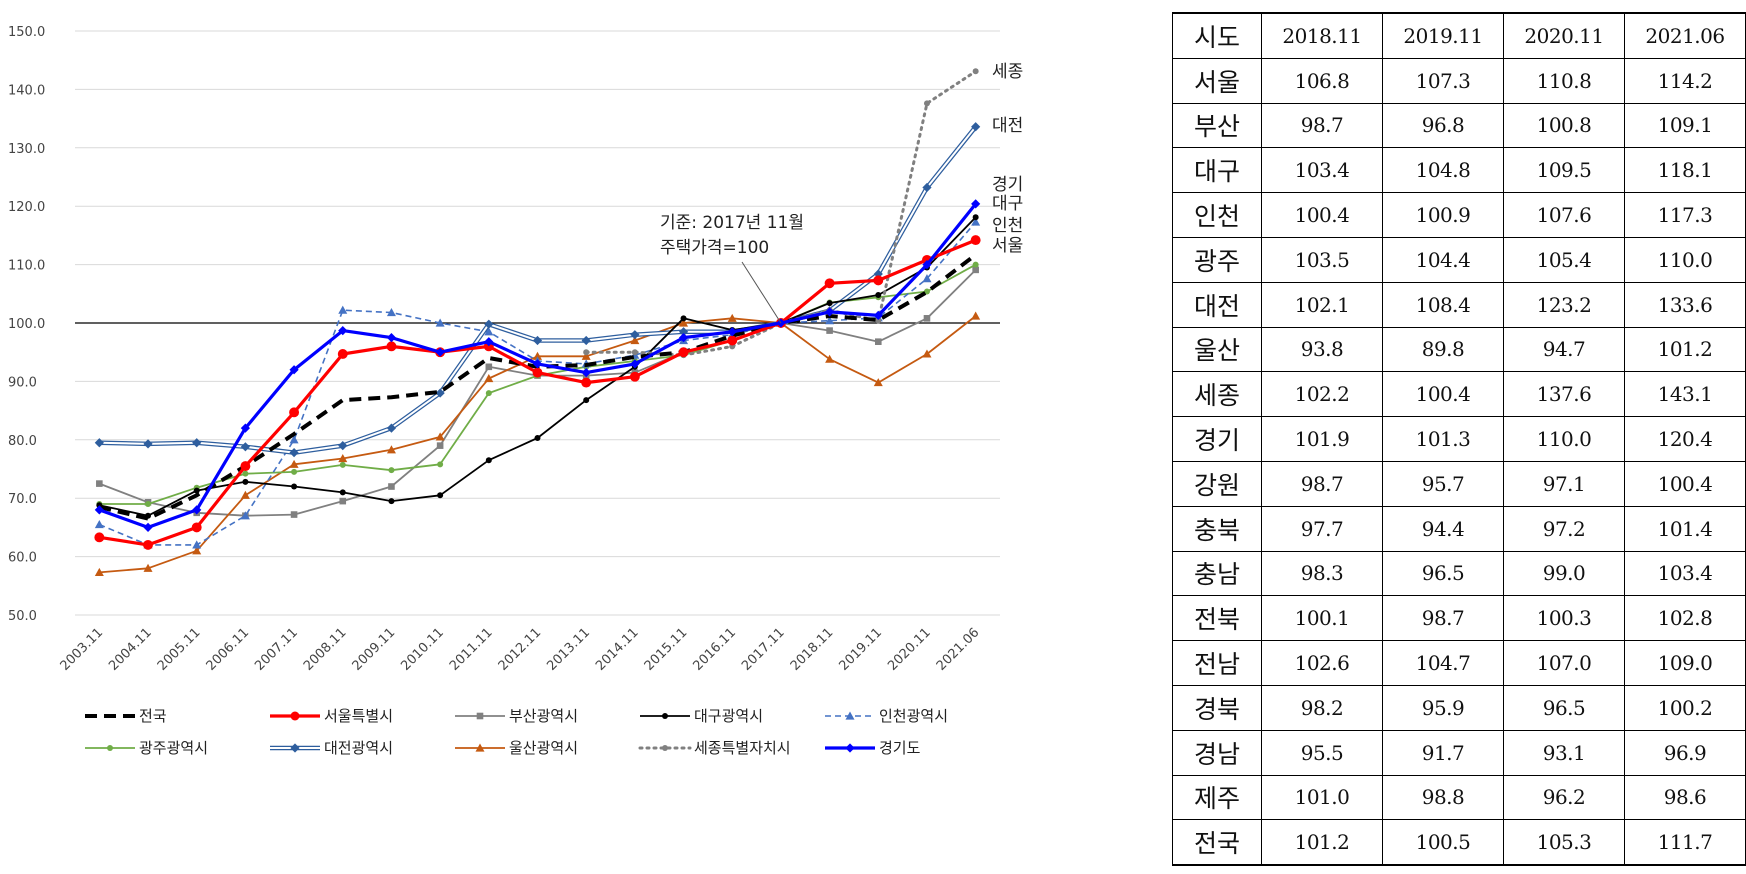 The width and height of the screenshot is (1746, 874). I want to click on table-row: 충북 97.7 94.4 97.2 101.4, so click(1459, 528).